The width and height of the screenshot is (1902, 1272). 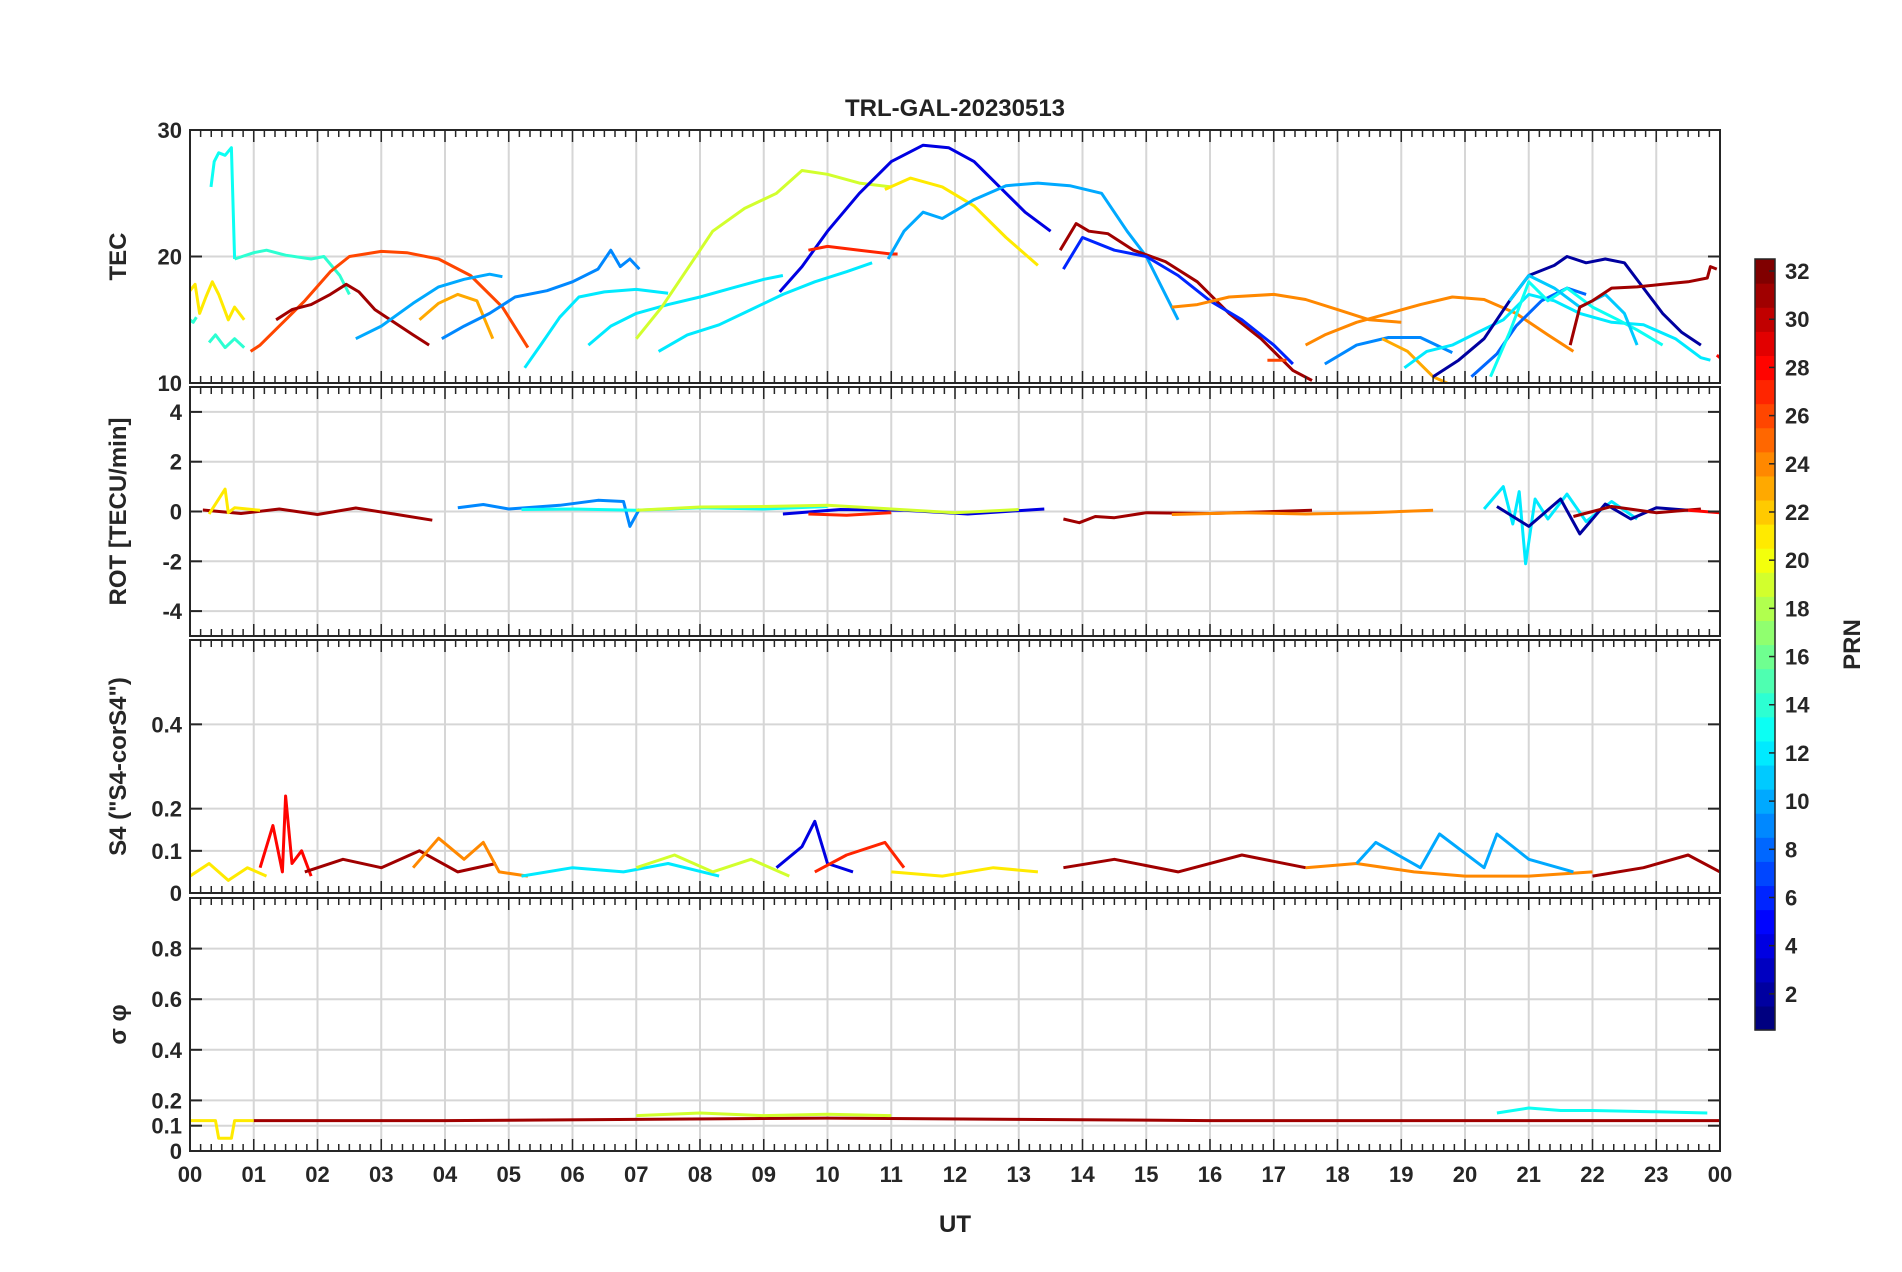 I want to click on x-tick-label: 13, so click(x=1019, y=1174).